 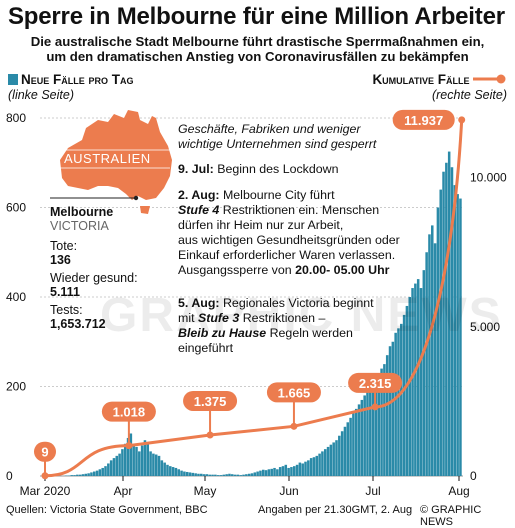 I want to click on right-tick-label: 0, so click(x=473, y=476).